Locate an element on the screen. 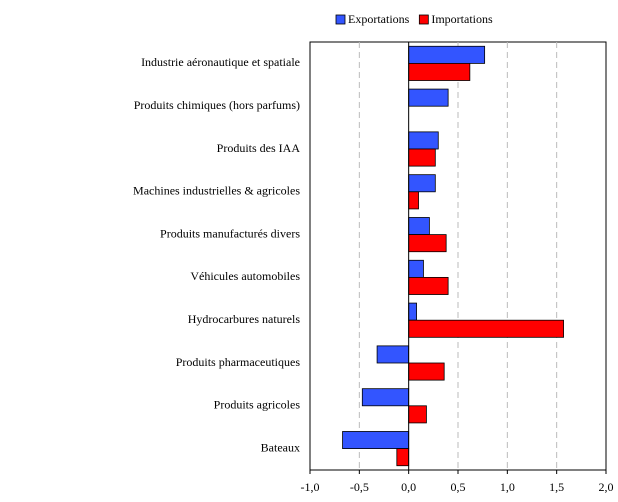 The image size is (618, 502). x-tick-label: 0,5 is located at coordinates (458, 487).